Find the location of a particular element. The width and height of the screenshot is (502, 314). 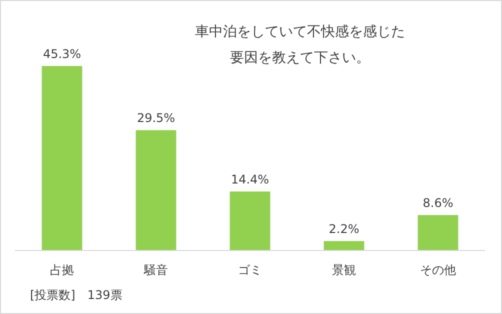

x-tick-label: ゴミ is located at coordinates (250, 270).